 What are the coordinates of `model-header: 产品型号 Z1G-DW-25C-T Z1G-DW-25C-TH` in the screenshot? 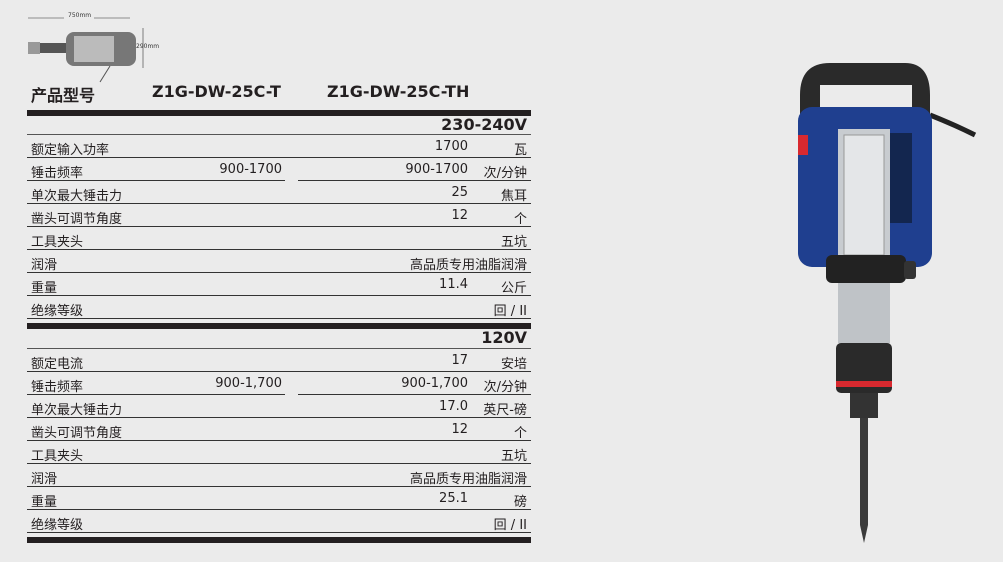 It's located at (279, 93).